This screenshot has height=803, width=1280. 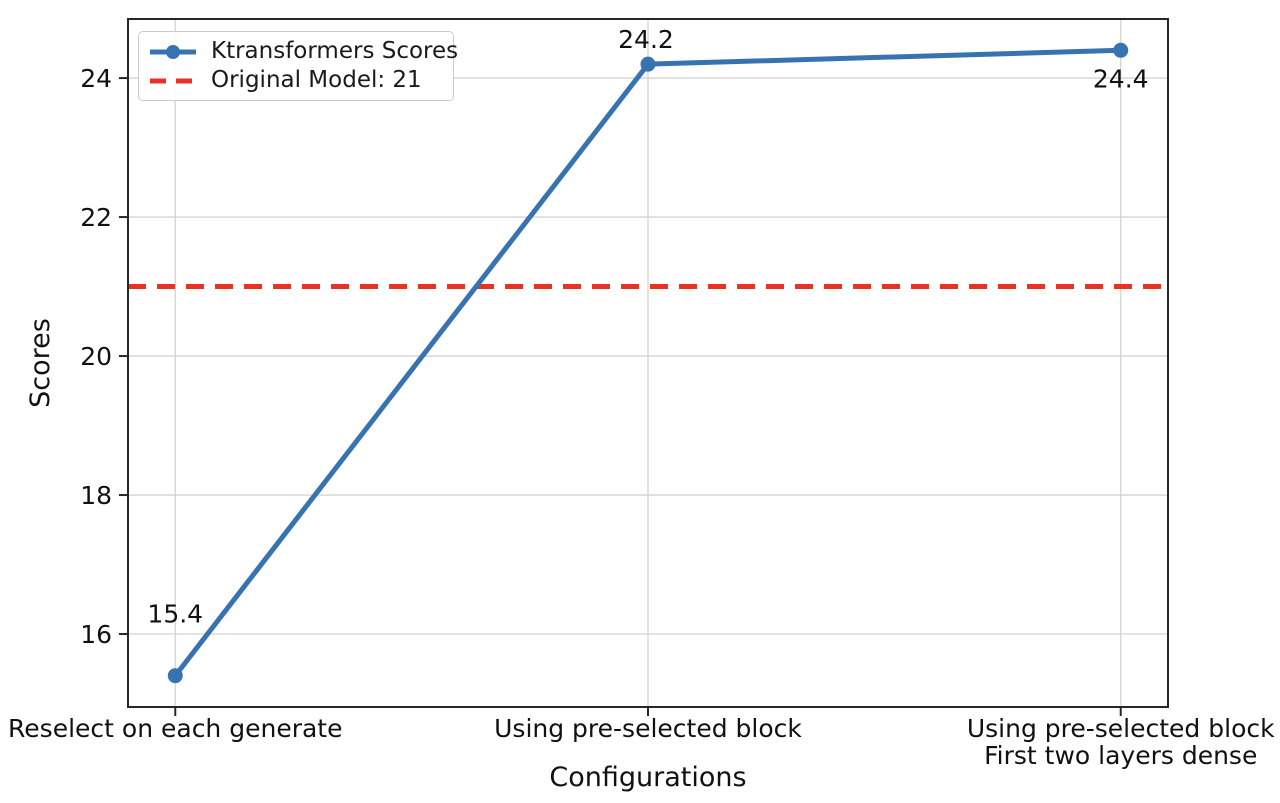 I want to click on legend-series-label: Ktransformers Scores, so click(x=335, y=51).